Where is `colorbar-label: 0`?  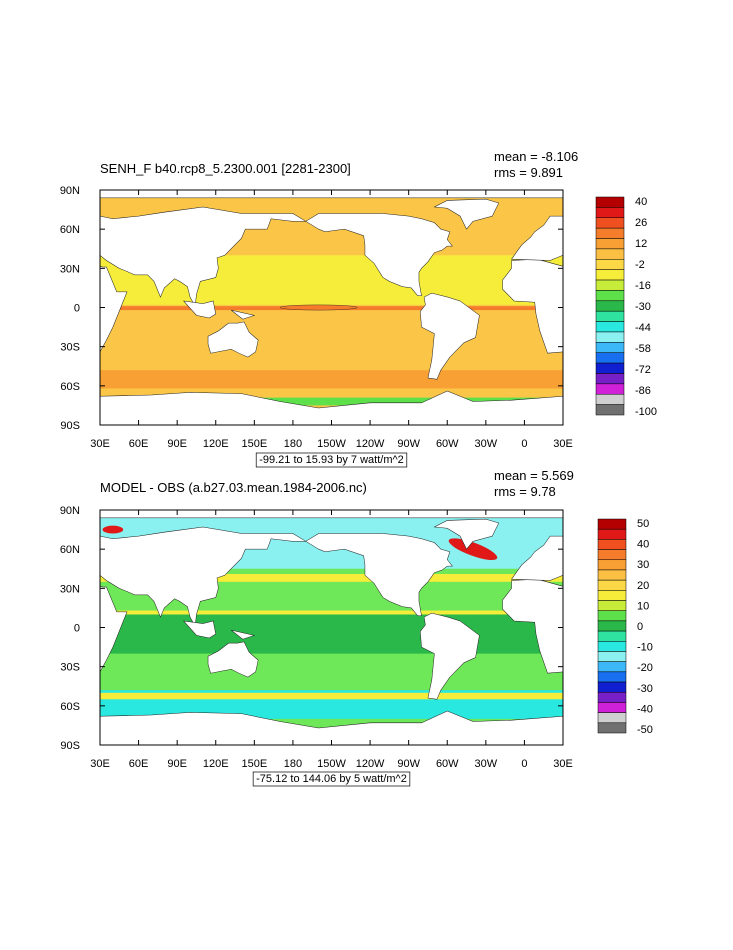
colorbar-label: 0 is located at coordinates (640, 627).